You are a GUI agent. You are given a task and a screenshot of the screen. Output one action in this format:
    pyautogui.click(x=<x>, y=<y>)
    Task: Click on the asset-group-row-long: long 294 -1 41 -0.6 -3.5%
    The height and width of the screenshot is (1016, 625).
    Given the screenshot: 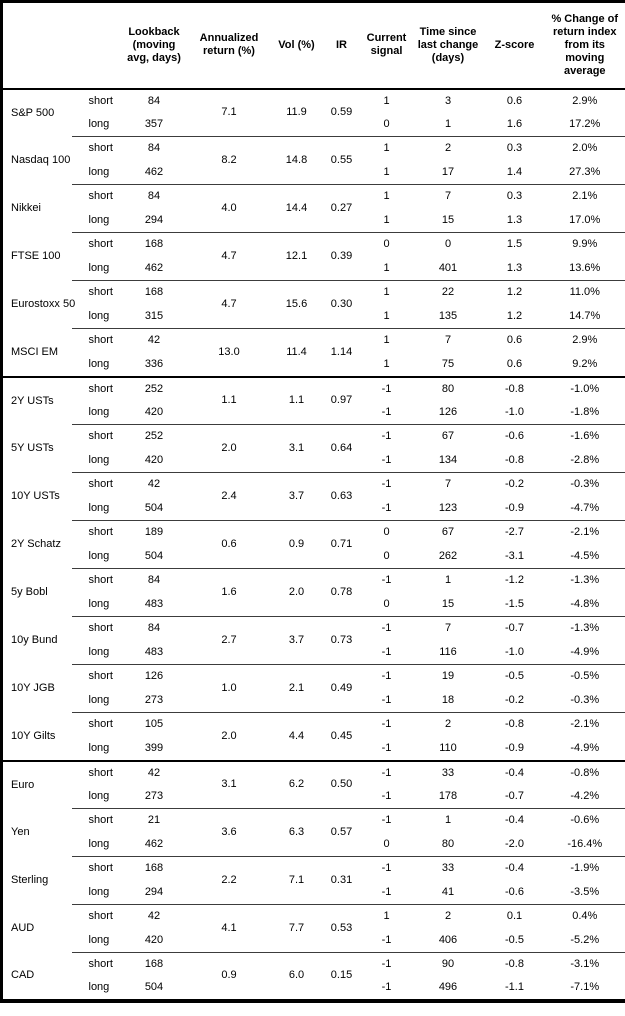 What is the action you would take?
    pyautogui.click(x=313, y=893)
    